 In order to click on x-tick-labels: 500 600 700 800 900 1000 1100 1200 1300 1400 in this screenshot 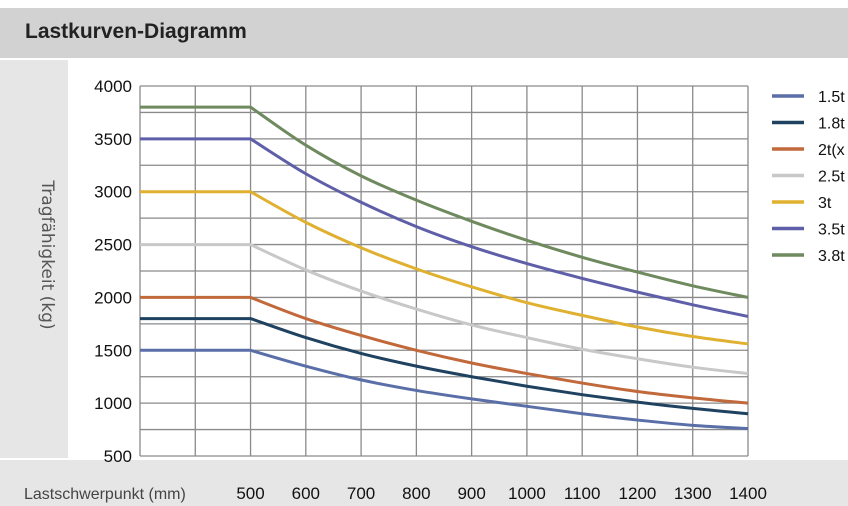, I will do `click(501, 493)`.